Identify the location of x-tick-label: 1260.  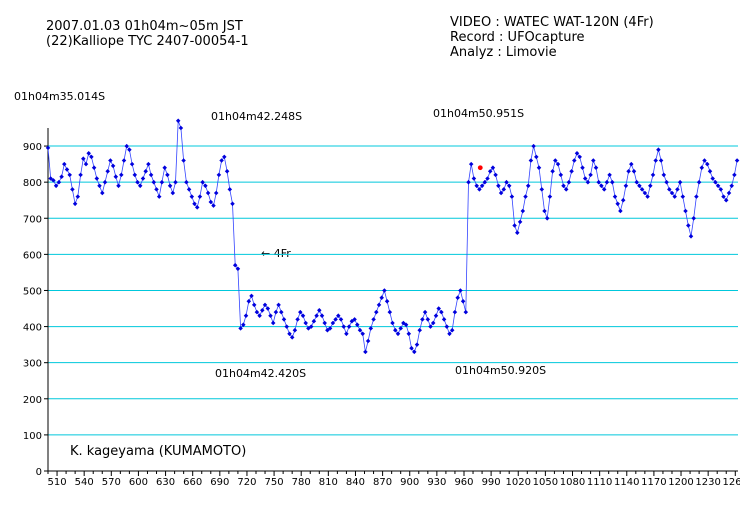
(731, 482).